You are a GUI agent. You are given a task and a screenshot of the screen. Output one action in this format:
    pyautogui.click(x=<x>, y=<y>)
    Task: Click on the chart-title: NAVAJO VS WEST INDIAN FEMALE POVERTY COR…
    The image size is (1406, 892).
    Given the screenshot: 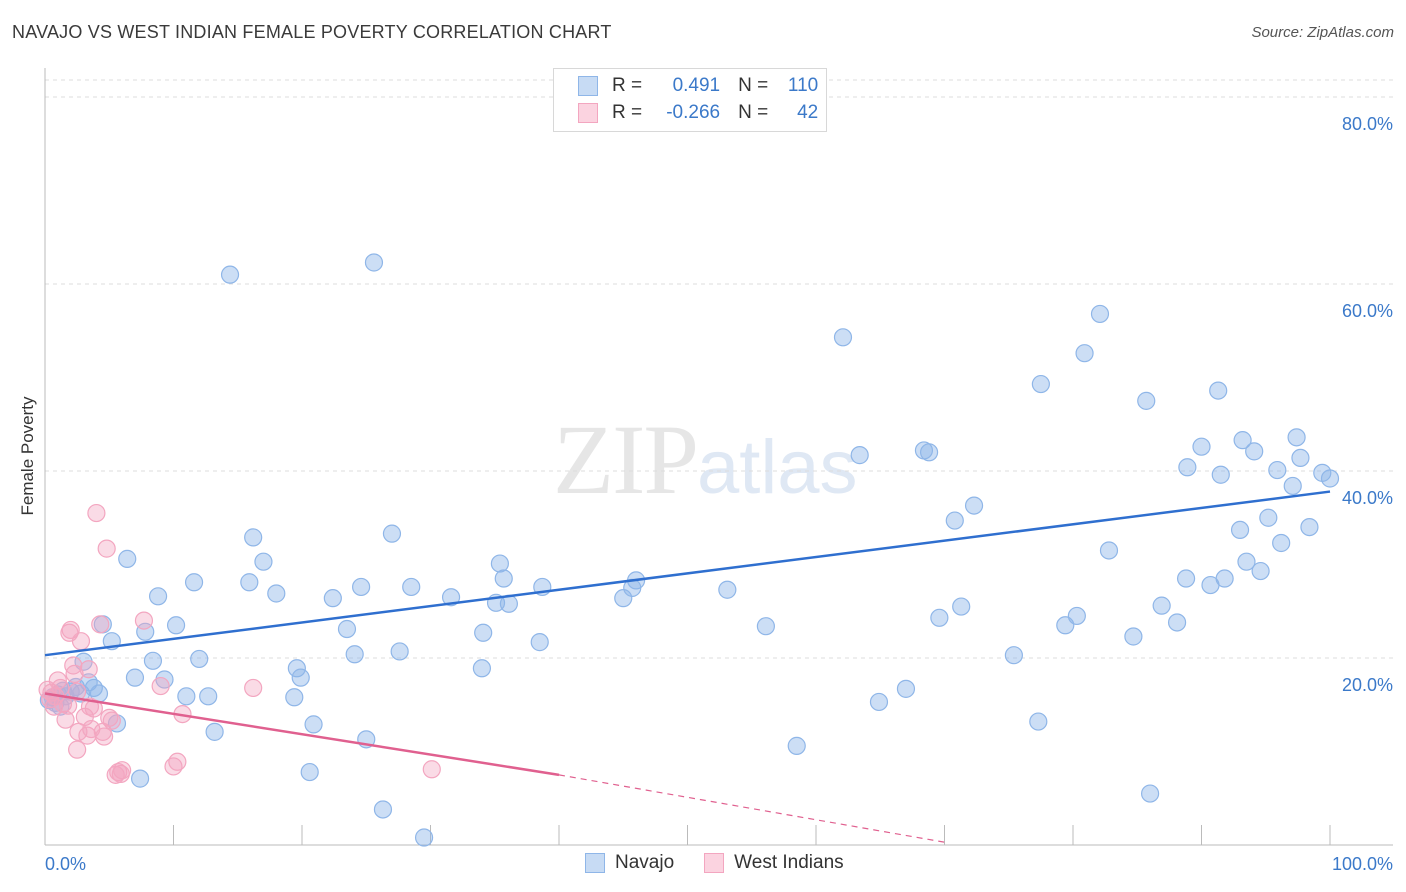 What is the action you would take?
    pyautogui.click(x=312, y=32)
    